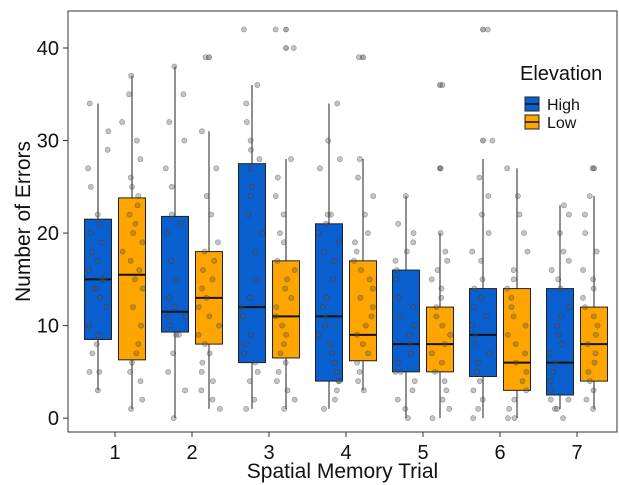 This screenshot has width=619, height=485. I want to click on x-tick-label: 6, so click(499, 453).